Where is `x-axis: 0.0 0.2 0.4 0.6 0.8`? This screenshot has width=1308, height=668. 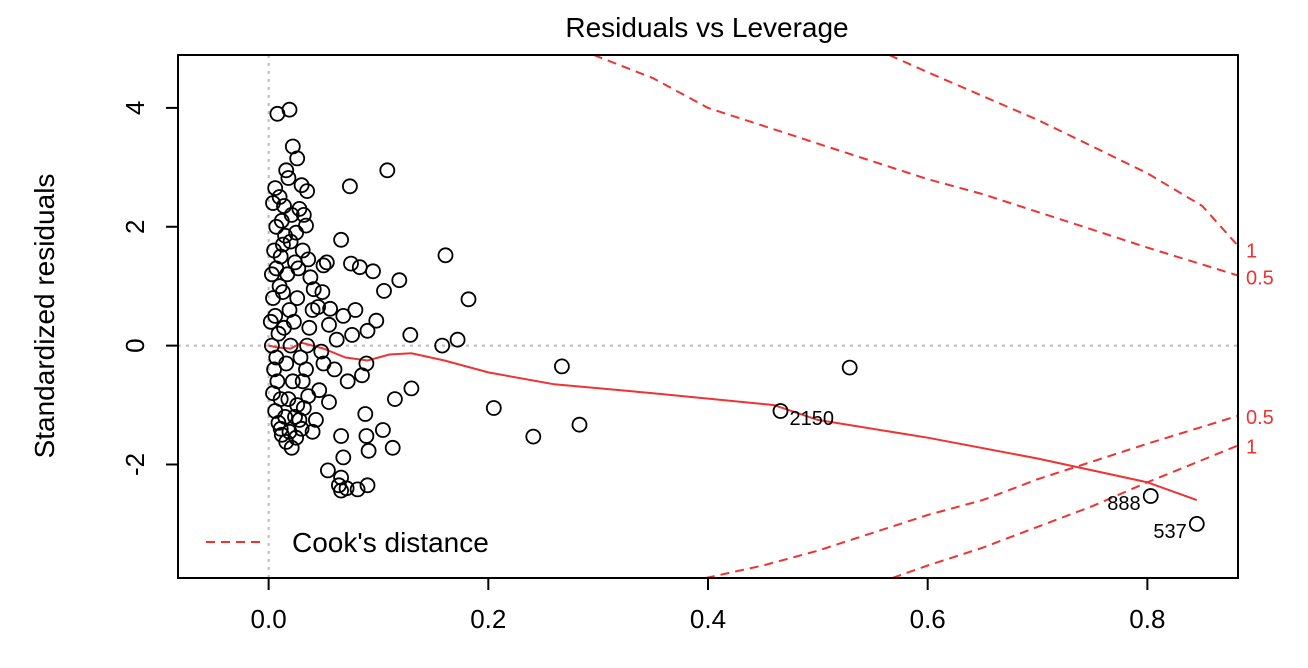
x-axis: 0.0 0.2 0.4 0.6 0.8 is located at coordinates (708, 606).